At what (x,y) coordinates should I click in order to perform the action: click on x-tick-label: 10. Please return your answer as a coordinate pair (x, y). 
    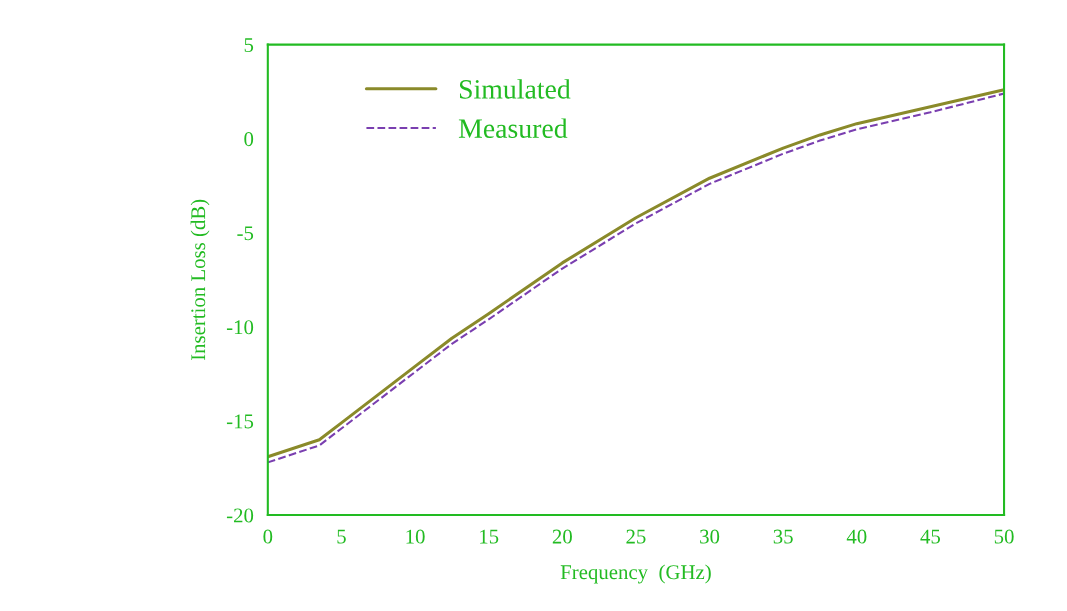
    Looking at the image, I should click on (415, 536).